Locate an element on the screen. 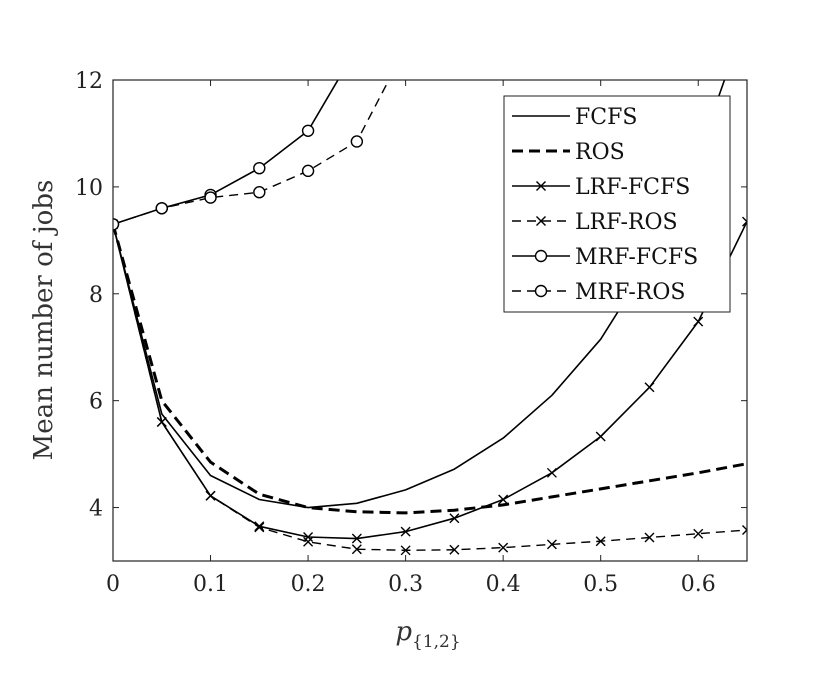 The height and width of the screenshot is (683, 830). legend-item: FCFS is located at coordinates (574, 117).